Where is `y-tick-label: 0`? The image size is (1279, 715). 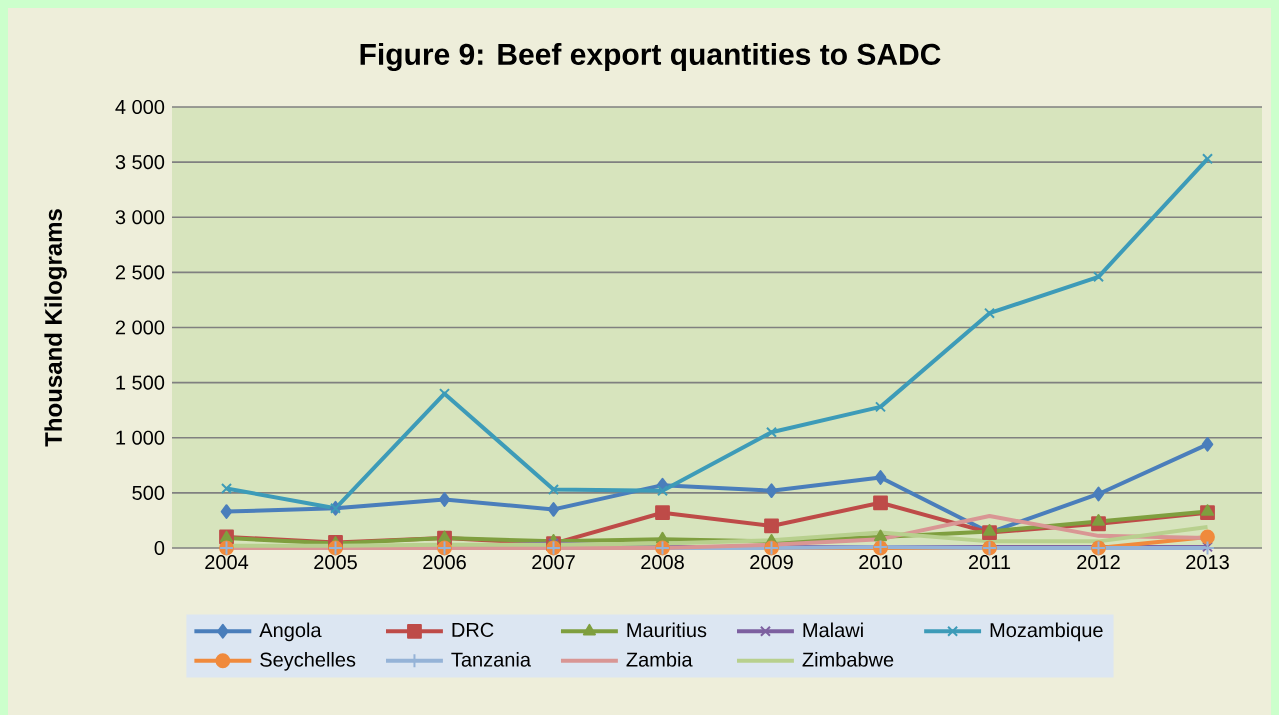 y-tick-label: 0 is located at coordinates (159, 548).